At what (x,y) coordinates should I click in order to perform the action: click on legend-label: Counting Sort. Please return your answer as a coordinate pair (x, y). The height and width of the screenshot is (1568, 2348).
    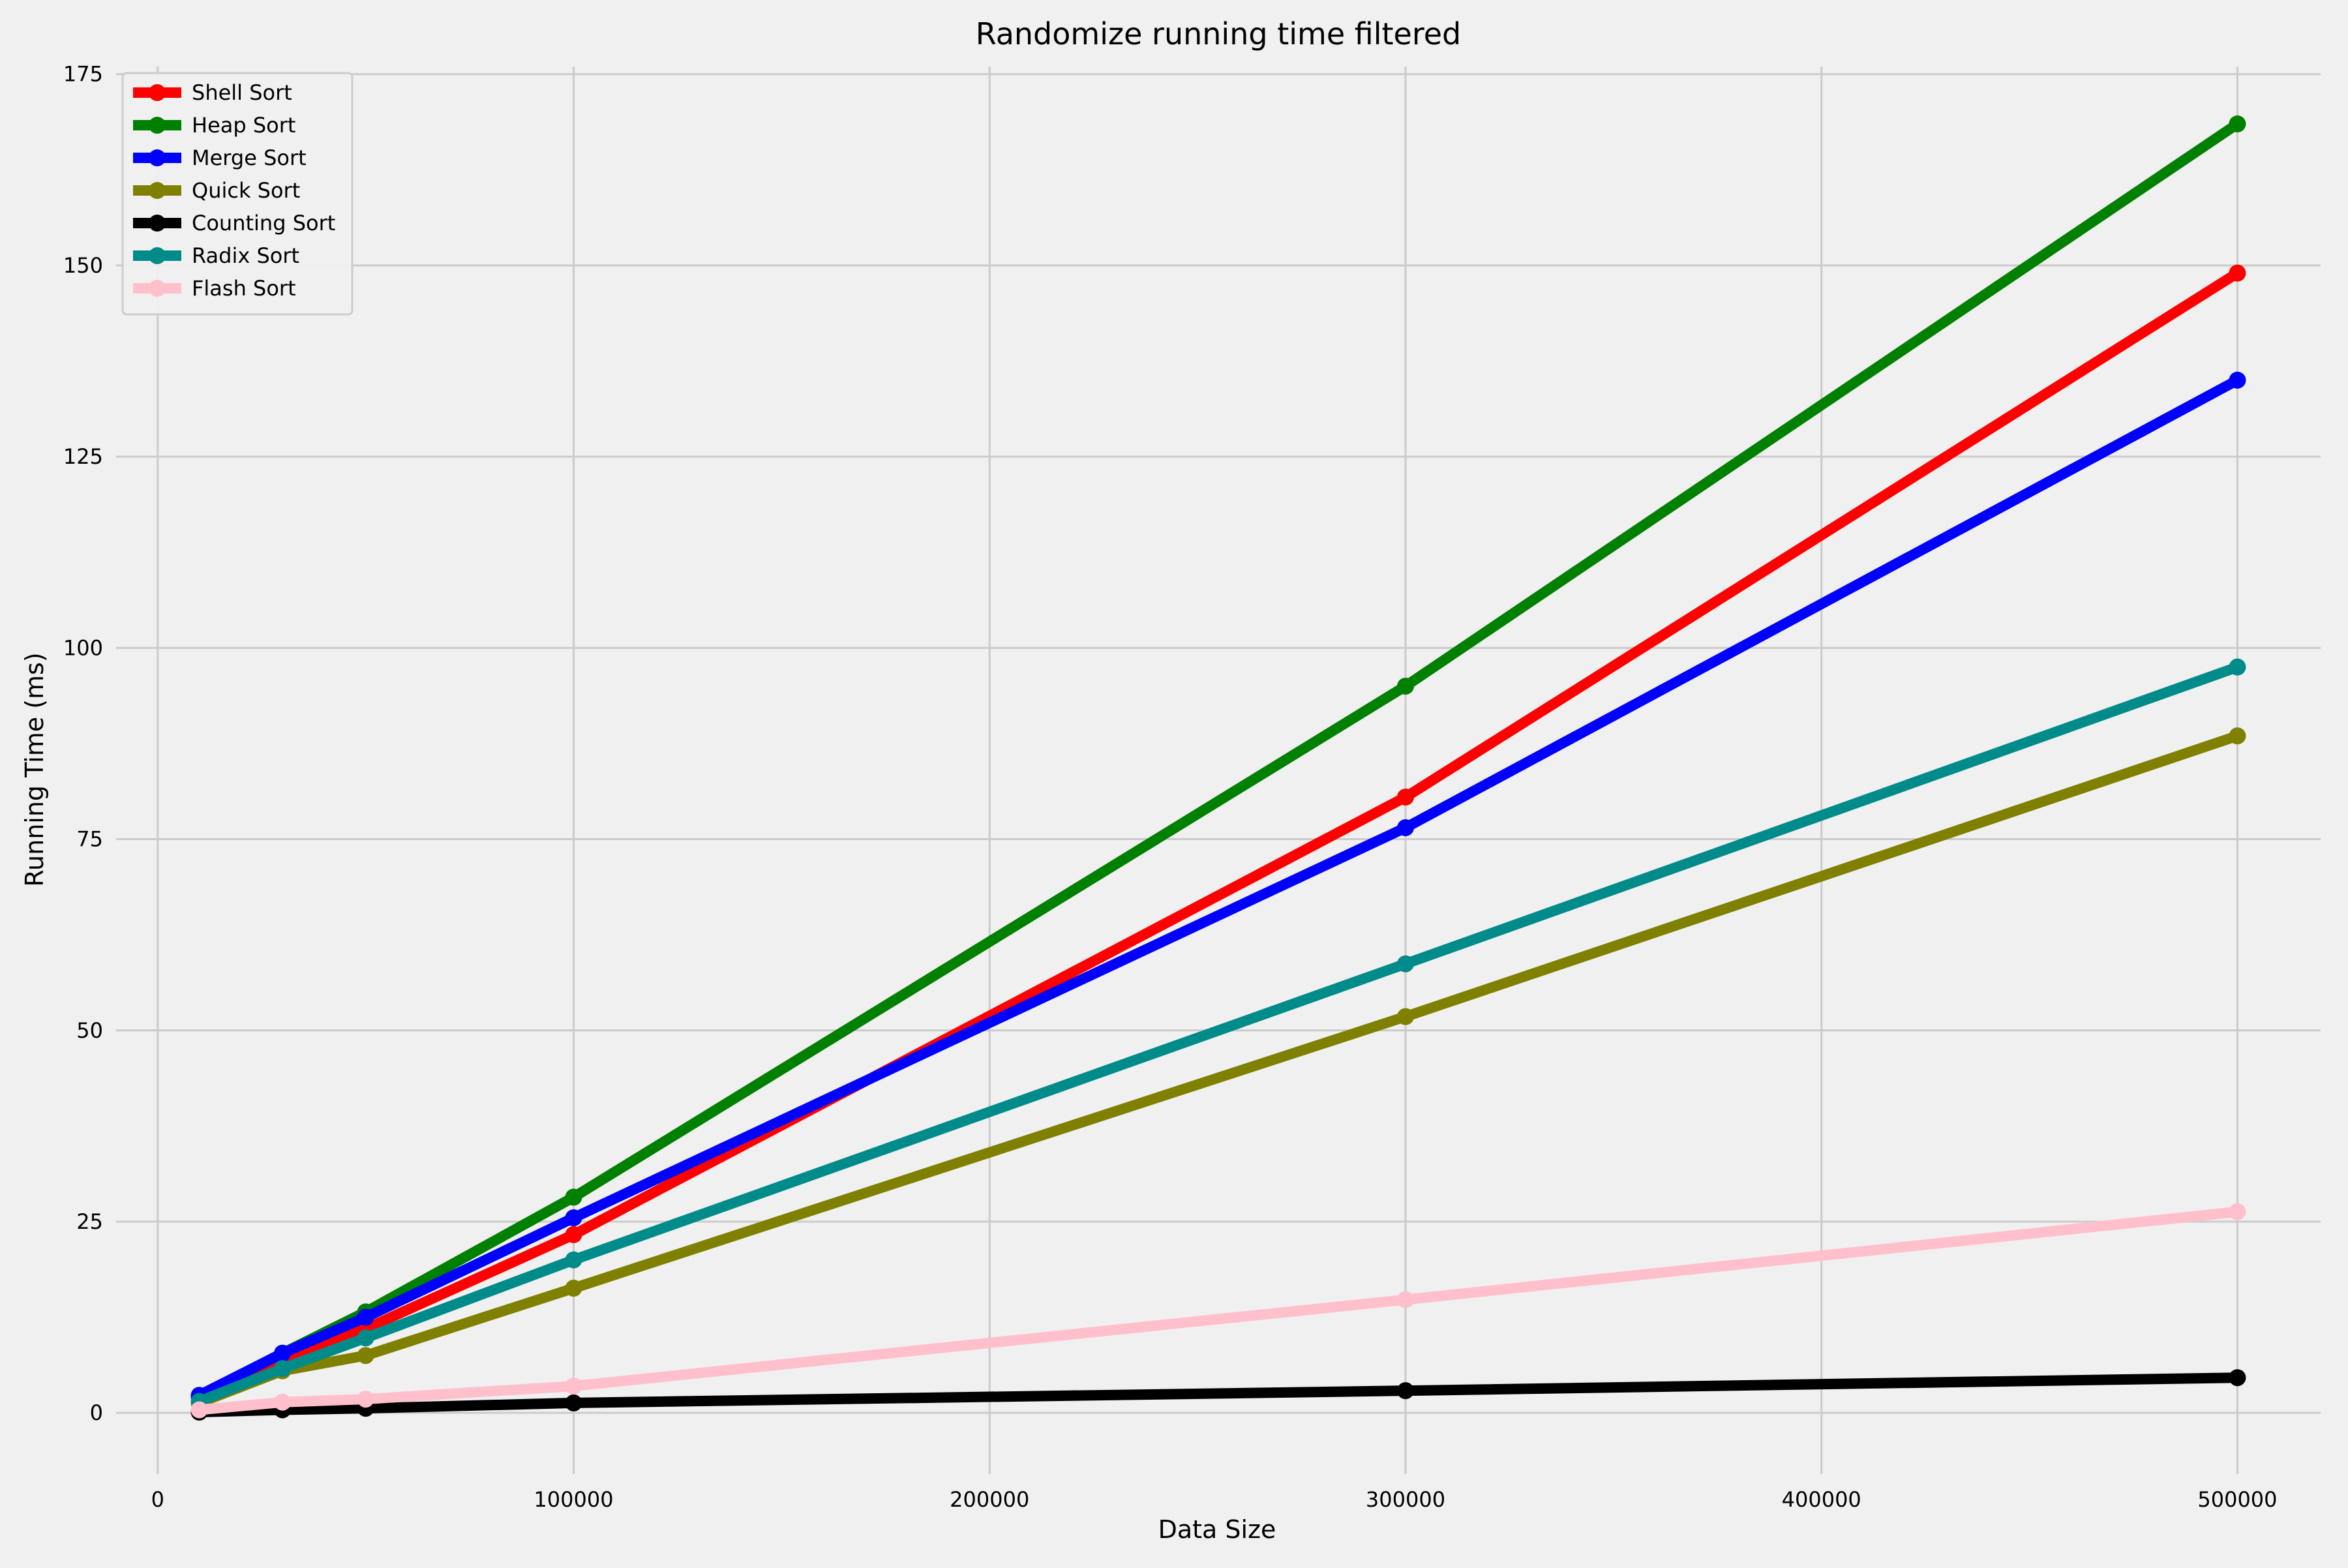
    Looking at the image, I should click on (263, 223).